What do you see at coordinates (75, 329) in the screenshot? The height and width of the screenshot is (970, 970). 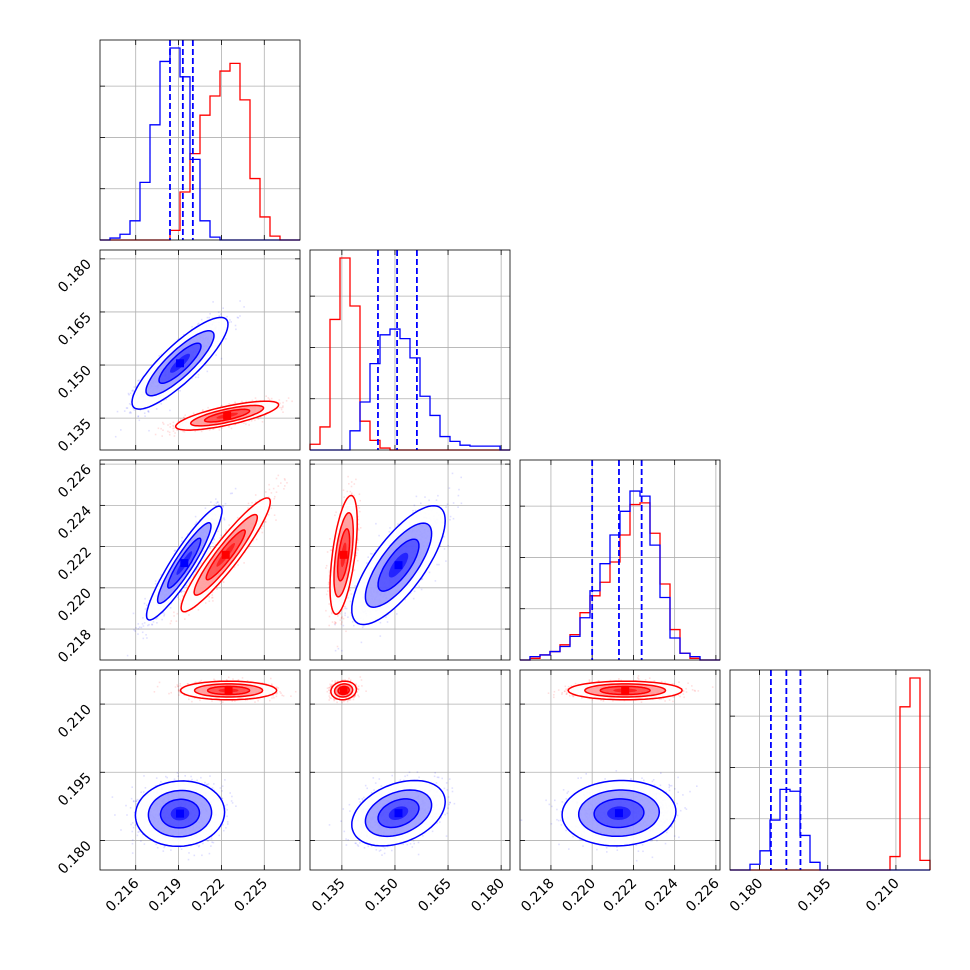 I see `y-tick-label: 0.165` at bounding box center [75, 329].